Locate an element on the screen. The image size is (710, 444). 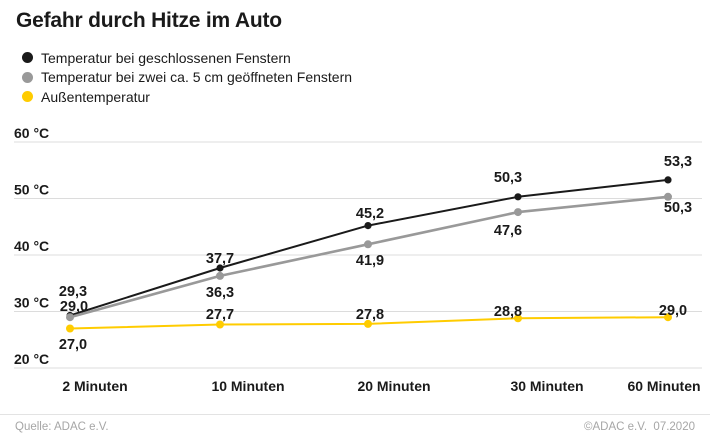
footer-source: Quelle: ADAC e.V. is located at coordinates (62, 427).